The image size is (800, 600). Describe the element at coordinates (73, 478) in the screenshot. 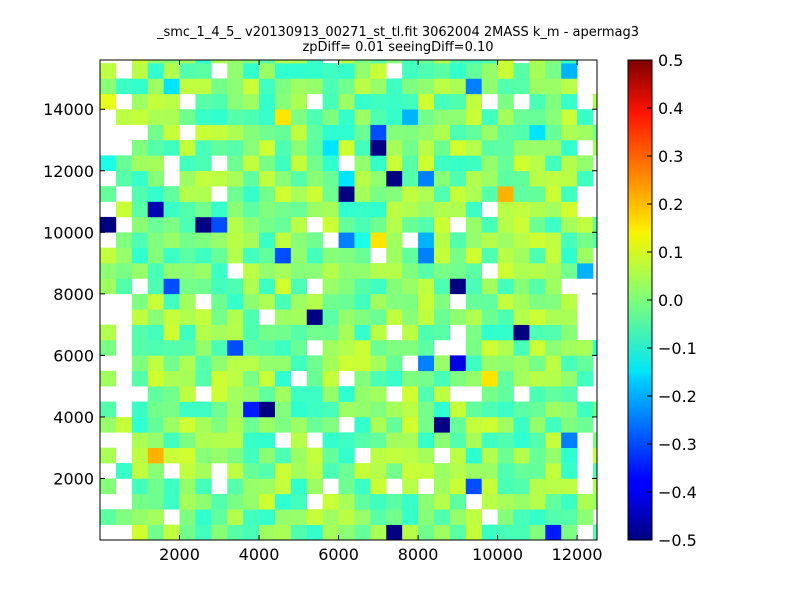

I see `y-tick-label: 2000` at that location.